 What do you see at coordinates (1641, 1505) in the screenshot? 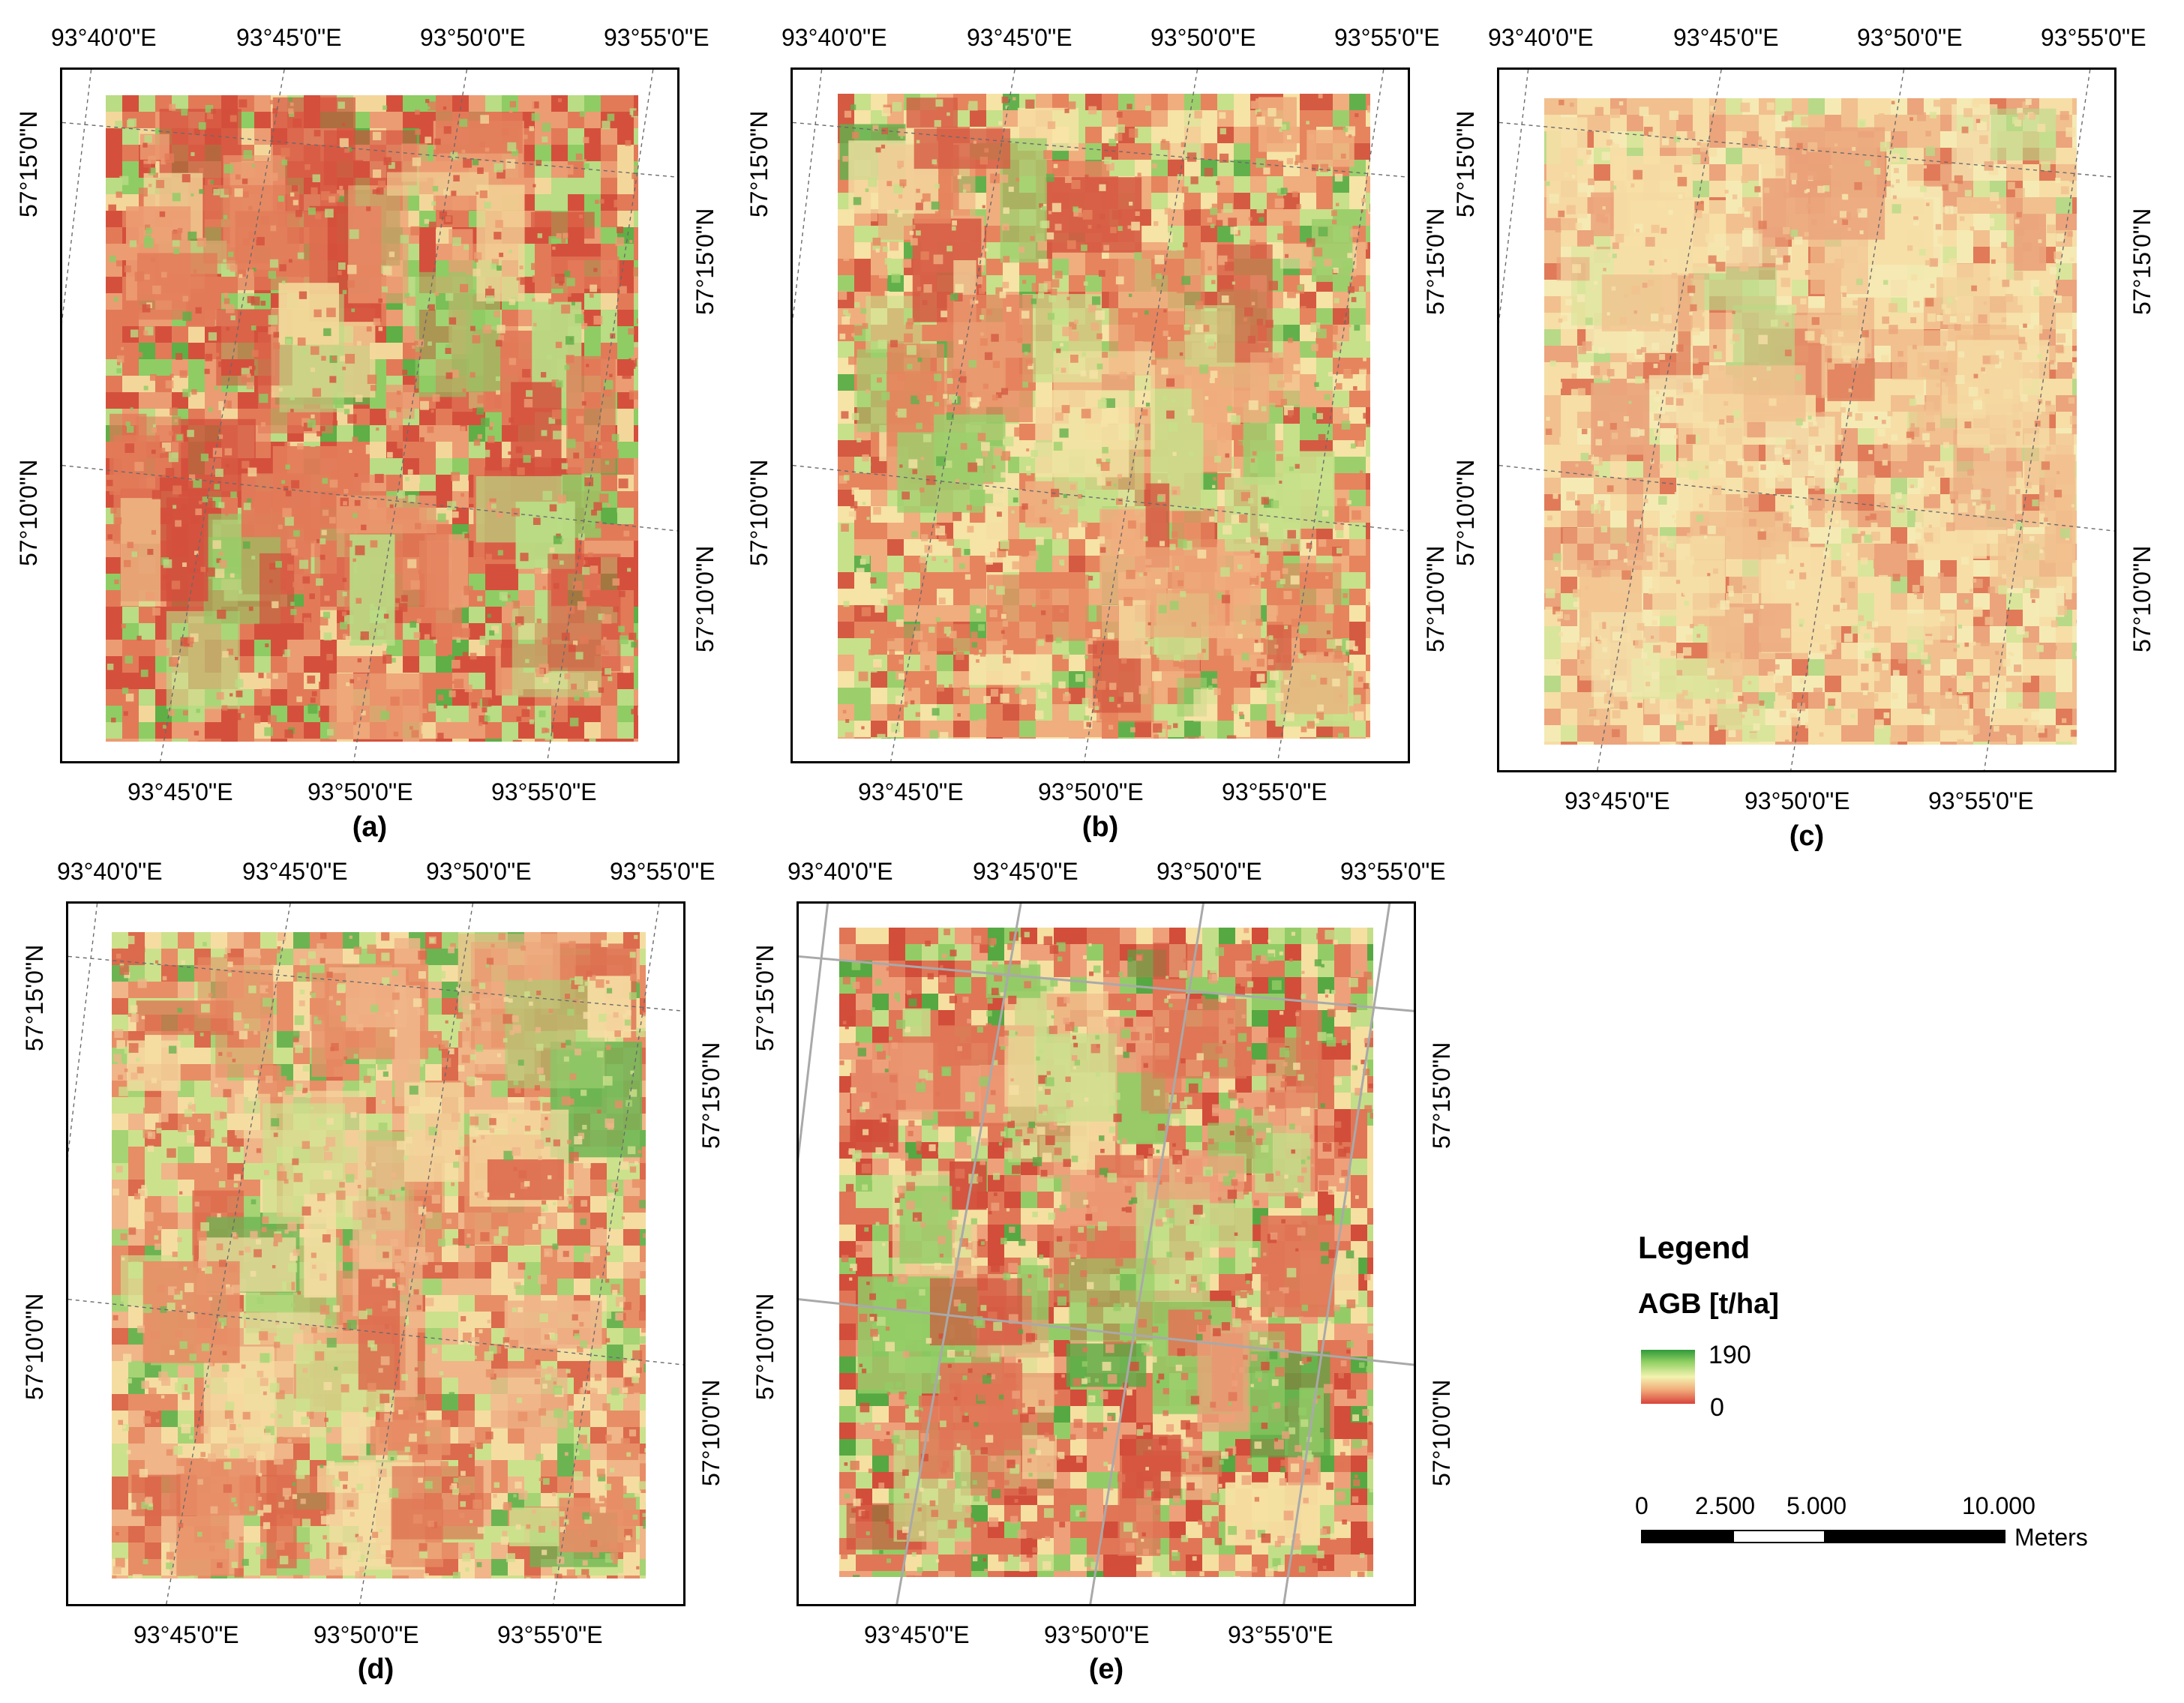
I see `scale-tick-0: 0` at bounding box center [1641, 1505].